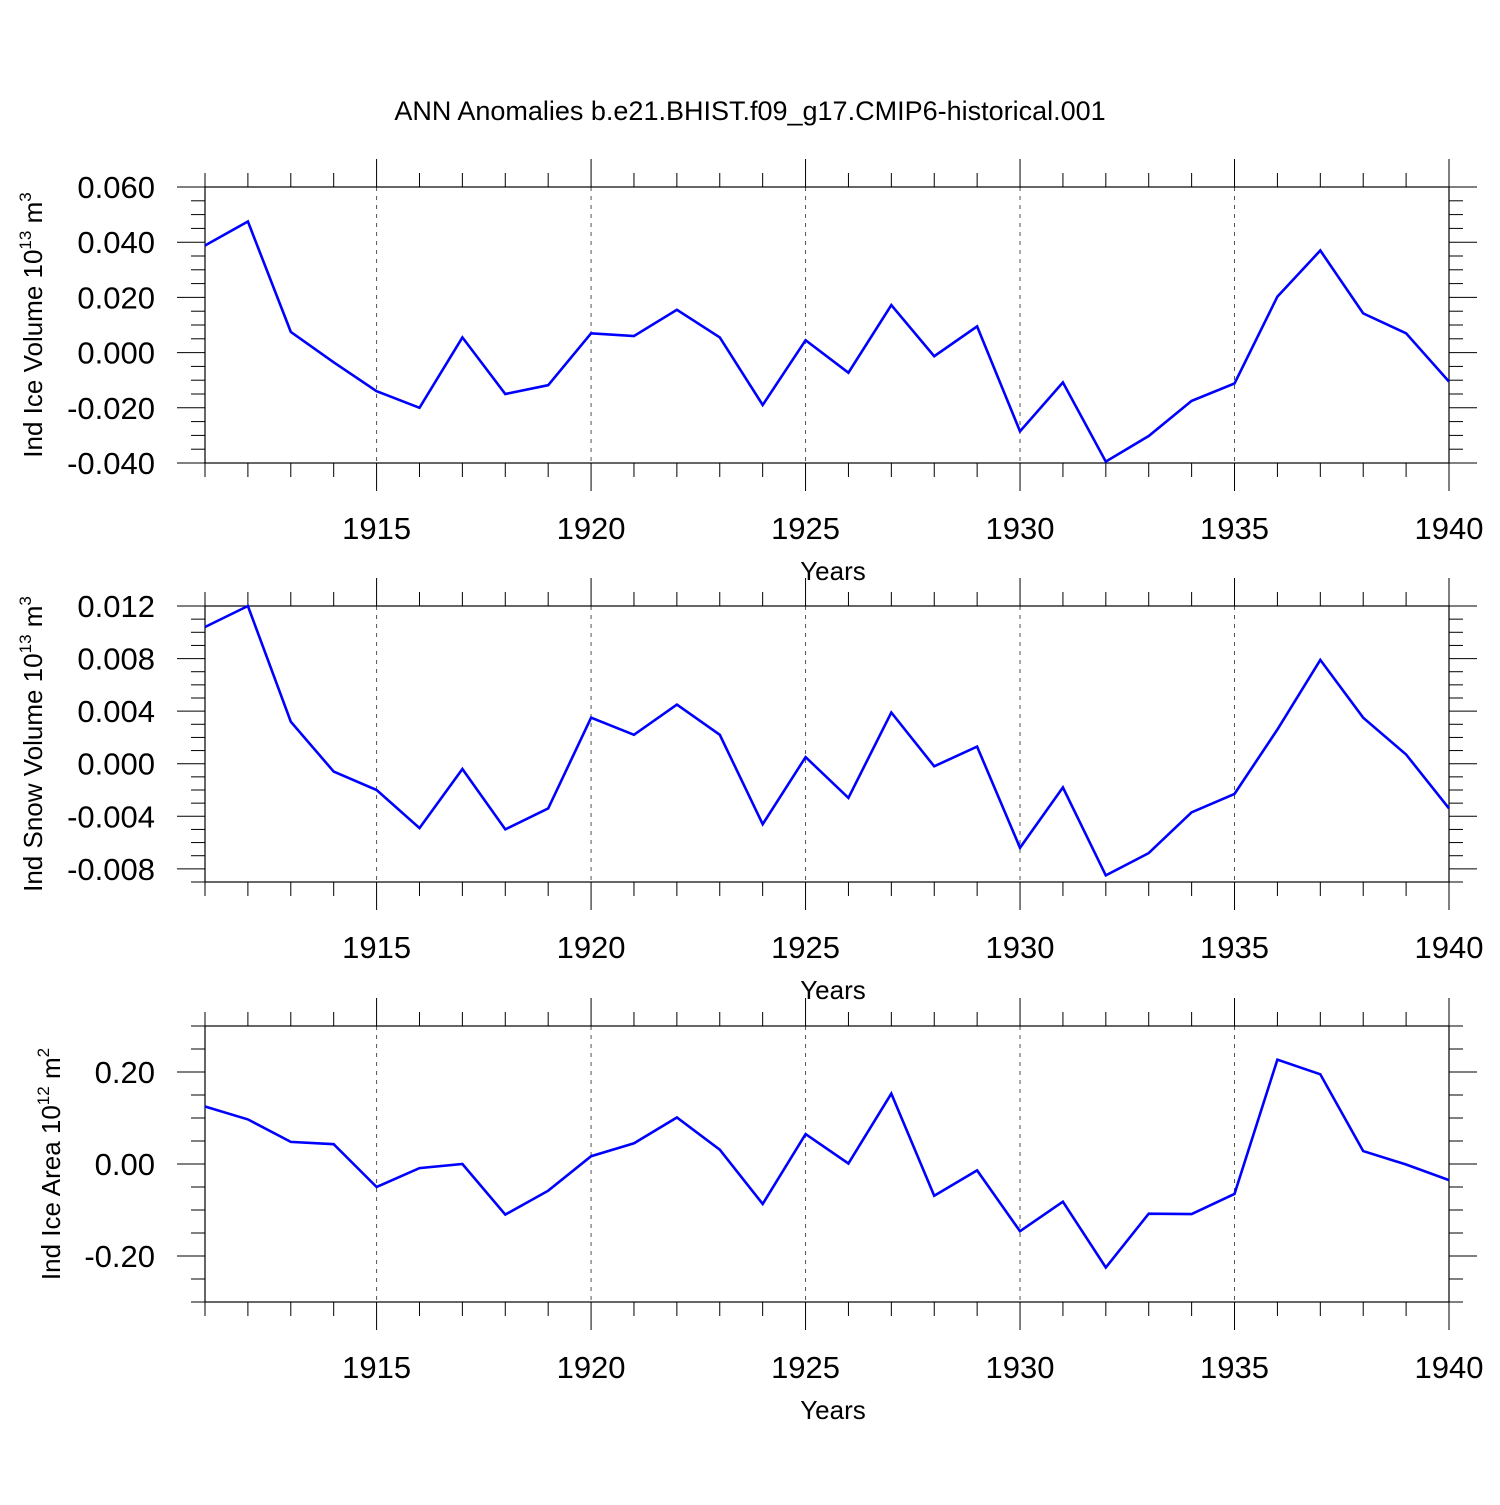  What do you see at coordinates (116, 242) in the screenshot?
I see `panel1-ytick-label: 0.040` at bounding box center [116, 242].